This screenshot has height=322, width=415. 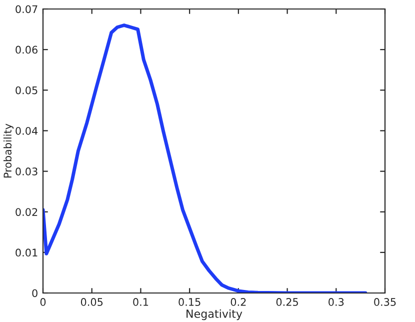 What do you see at coordinates (27, 90) in the screenshot?
I see `y-tick-label: 0.05` at bounding box center [27, 90].